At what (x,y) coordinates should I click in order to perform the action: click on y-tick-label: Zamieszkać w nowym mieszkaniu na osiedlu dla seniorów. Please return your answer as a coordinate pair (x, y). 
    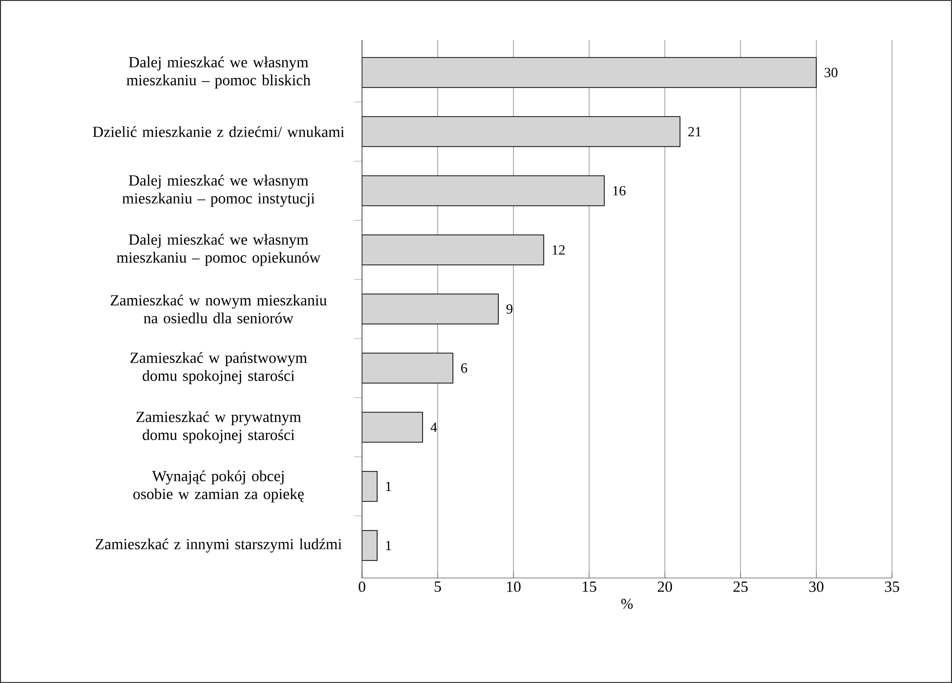
    Looking at the image, I should click on (218, 309).